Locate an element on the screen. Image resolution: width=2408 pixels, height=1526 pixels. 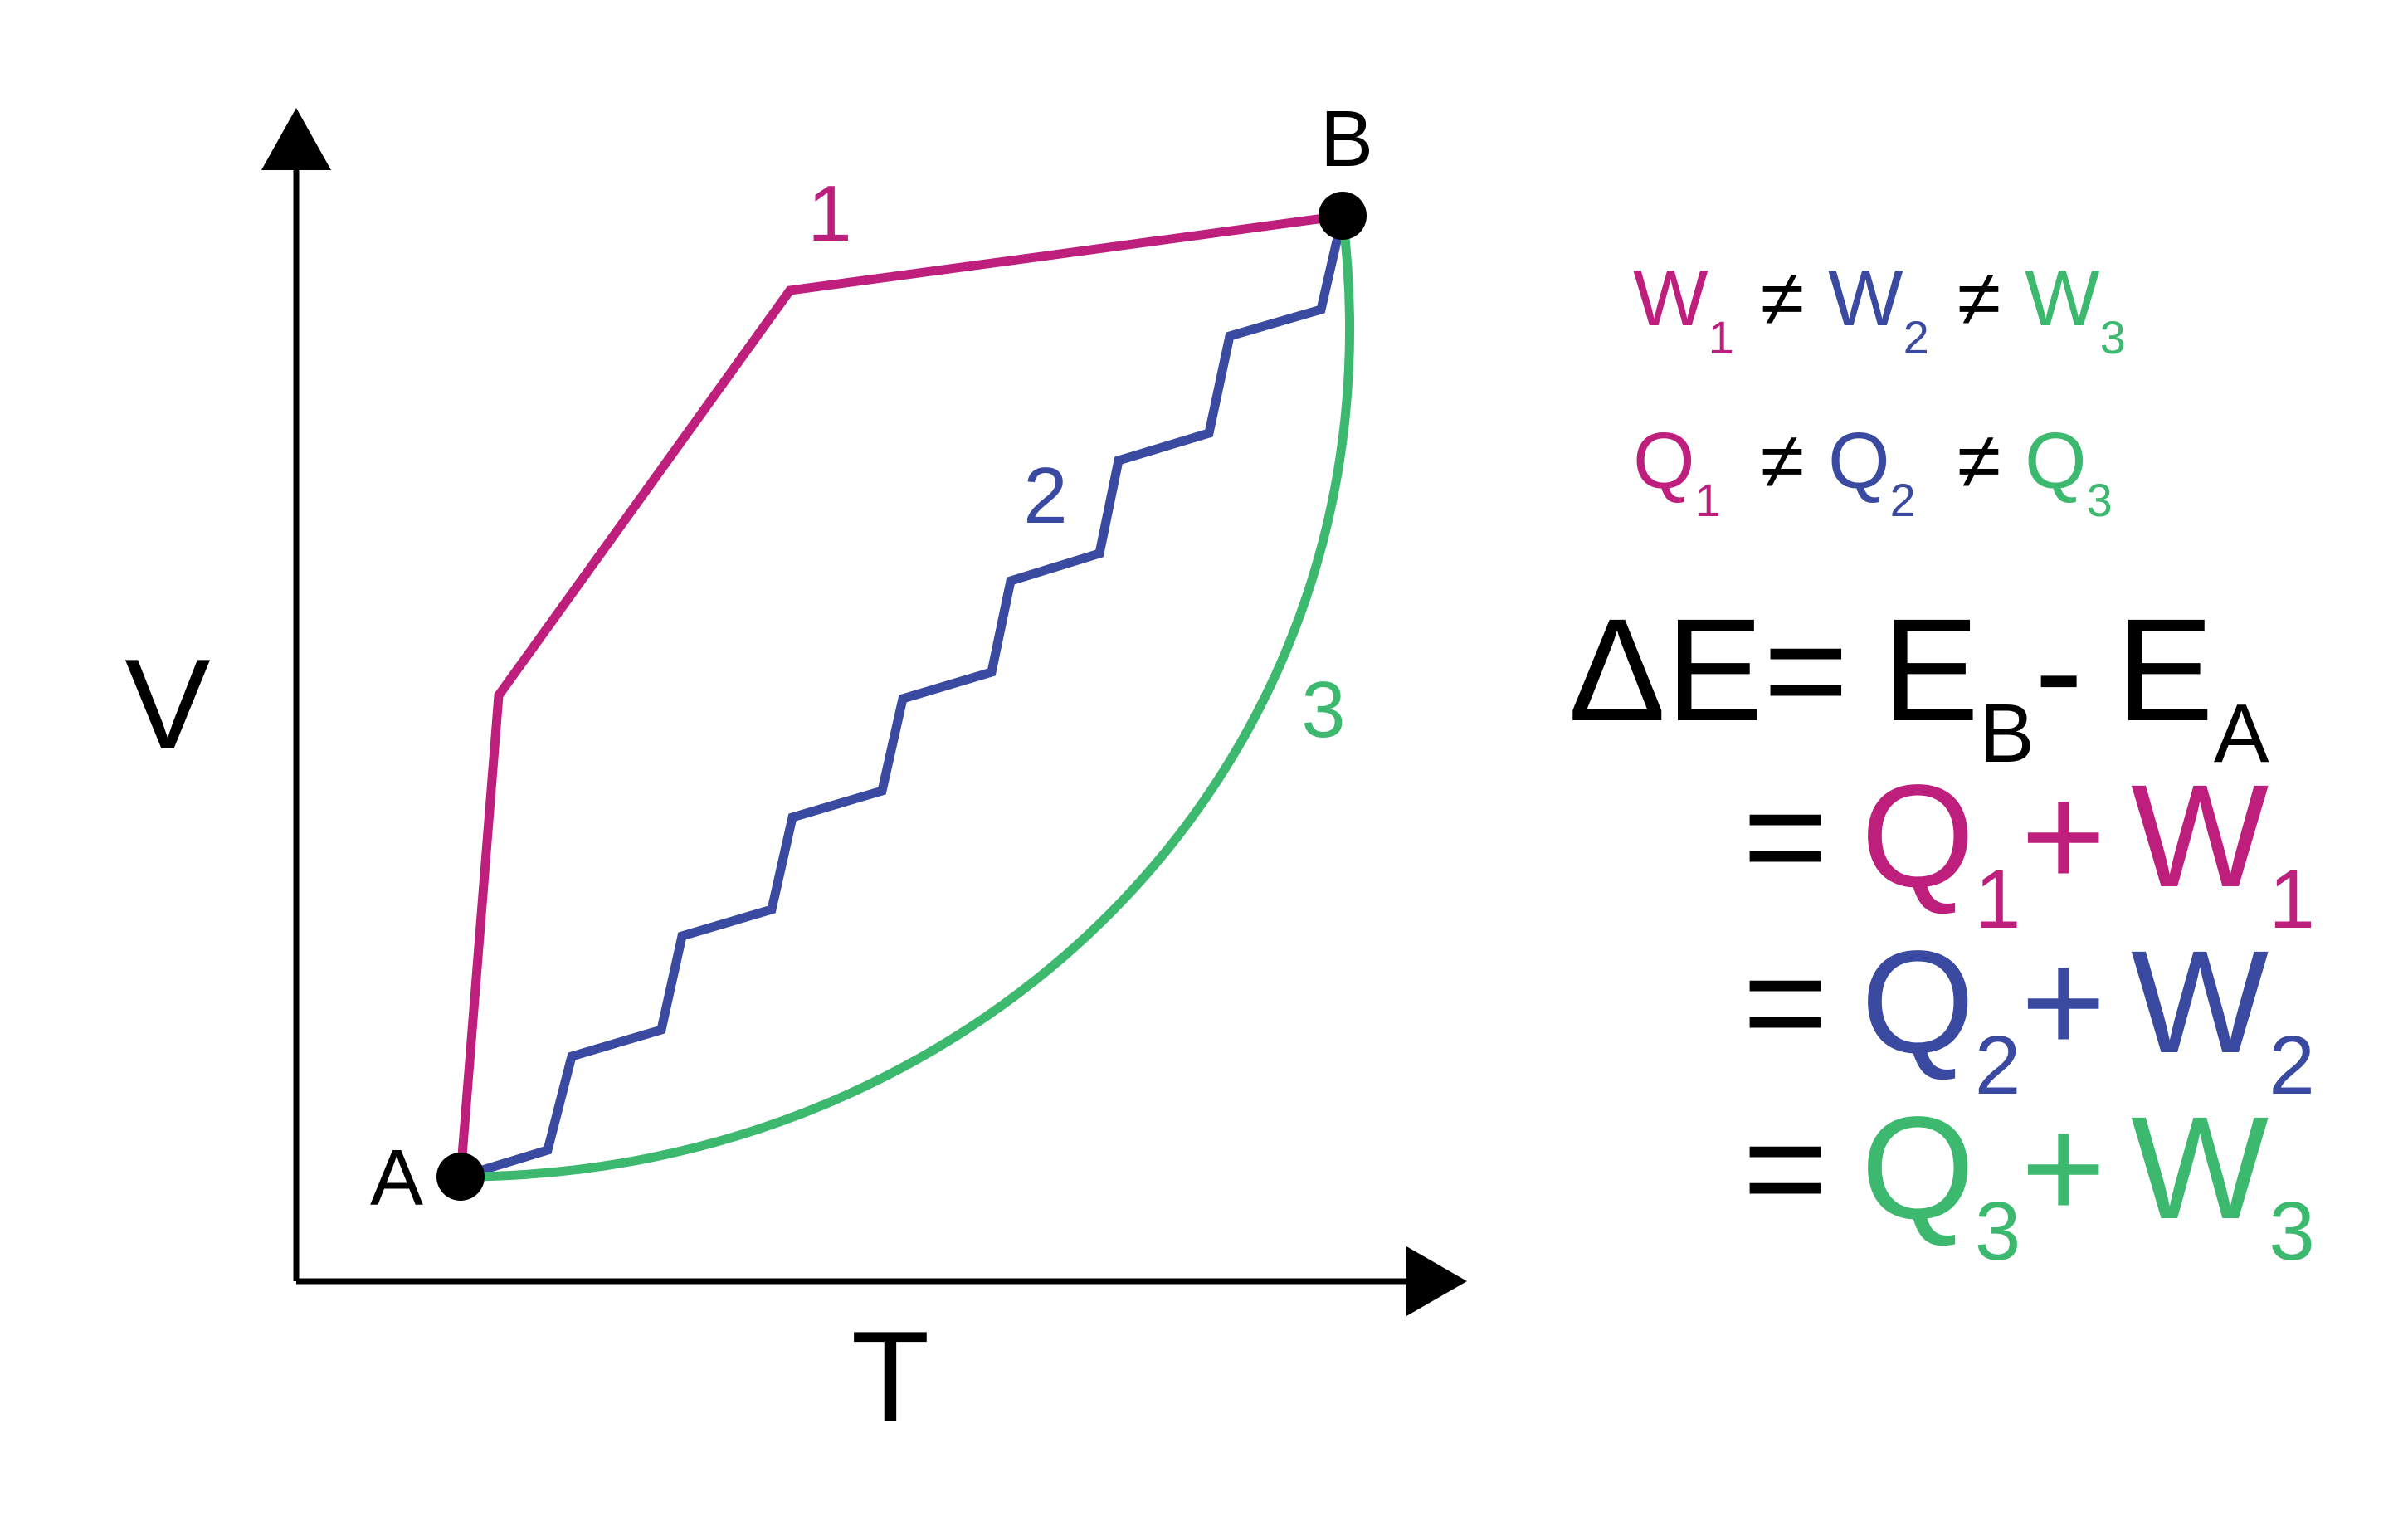
q1-symbol: Q is located at coordinates (1664, 461).